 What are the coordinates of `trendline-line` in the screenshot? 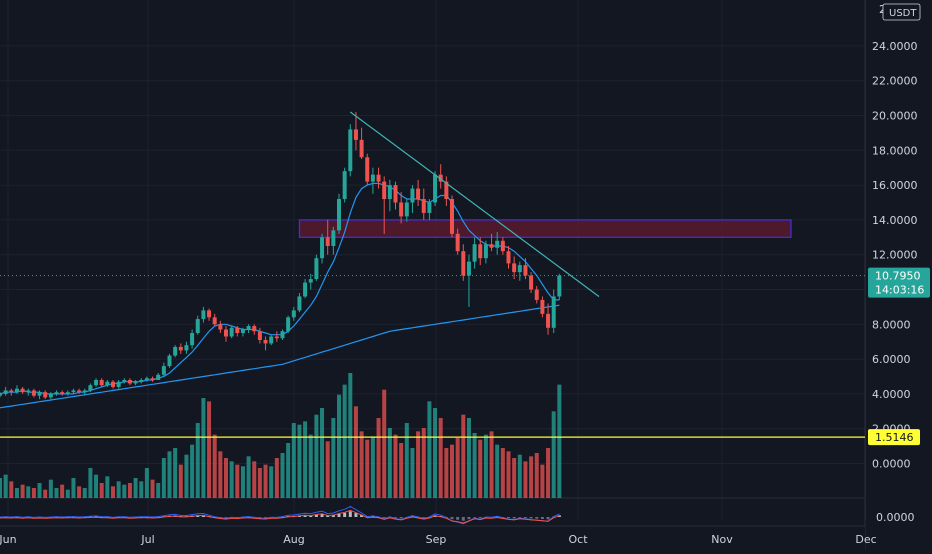 It's located at (474, 204).